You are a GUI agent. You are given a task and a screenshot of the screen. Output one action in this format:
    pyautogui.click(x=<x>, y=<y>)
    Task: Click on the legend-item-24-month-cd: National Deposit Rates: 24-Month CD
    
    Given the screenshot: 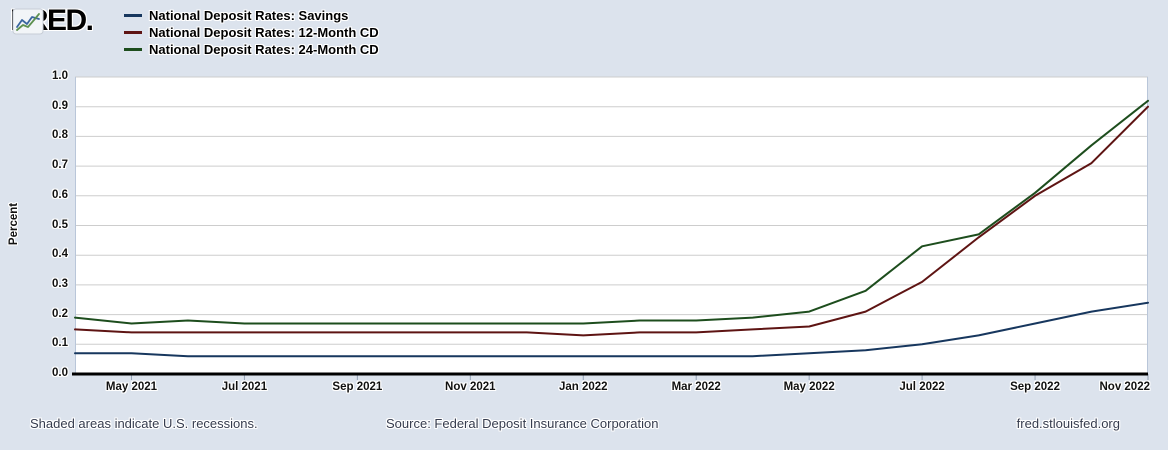 What is the action you would take?
    pyautogui.click(x=251, y=49)
    